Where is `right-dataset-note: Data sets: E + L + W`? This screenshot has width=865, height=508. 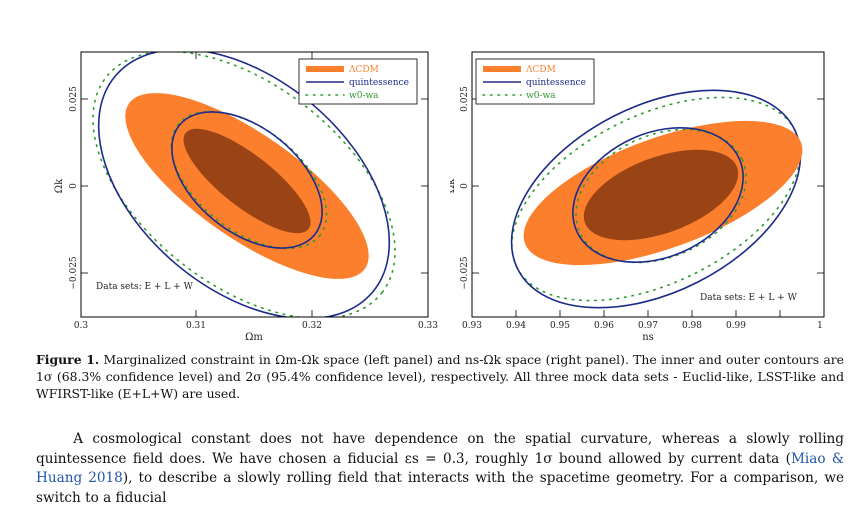
right-dataset-note: Data sets: E + L + W is located at coordinates (749, 298).